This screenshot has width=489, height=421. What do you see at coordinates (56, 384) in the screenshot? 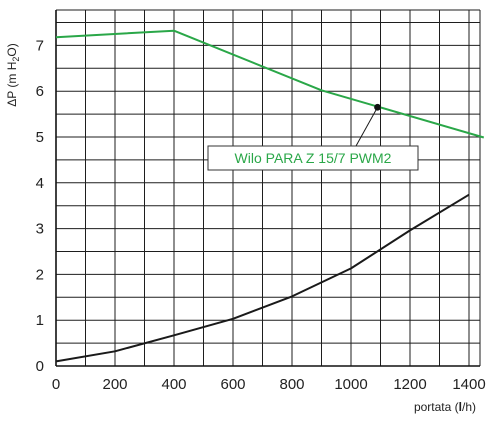
I see `x-tick-label: 0` at bounding box center [56, 384].